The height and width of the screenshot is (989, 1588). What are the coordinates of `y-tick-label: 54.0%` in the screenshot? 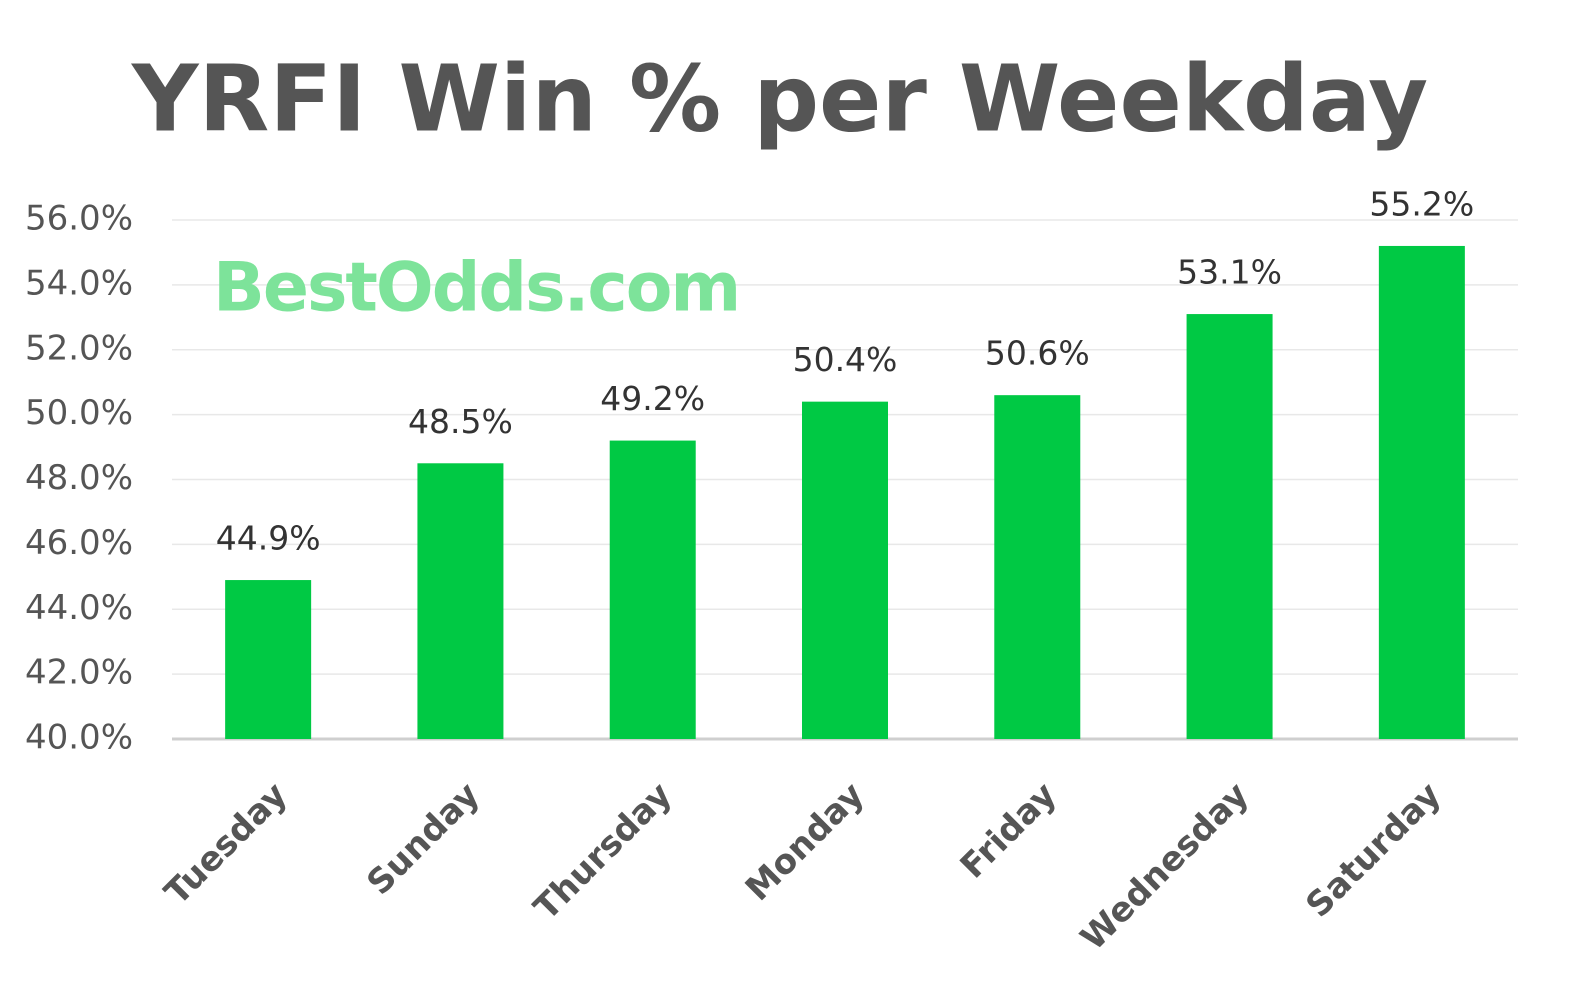 It's located at (79, 283).